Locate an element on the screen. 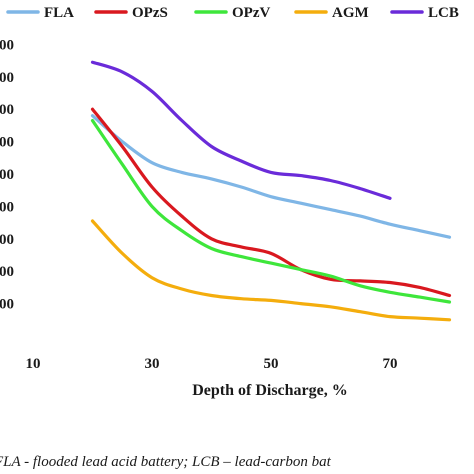 The image size is (474, 474). legend-item-opzv: OPzV is located at coordinates (232, 13).